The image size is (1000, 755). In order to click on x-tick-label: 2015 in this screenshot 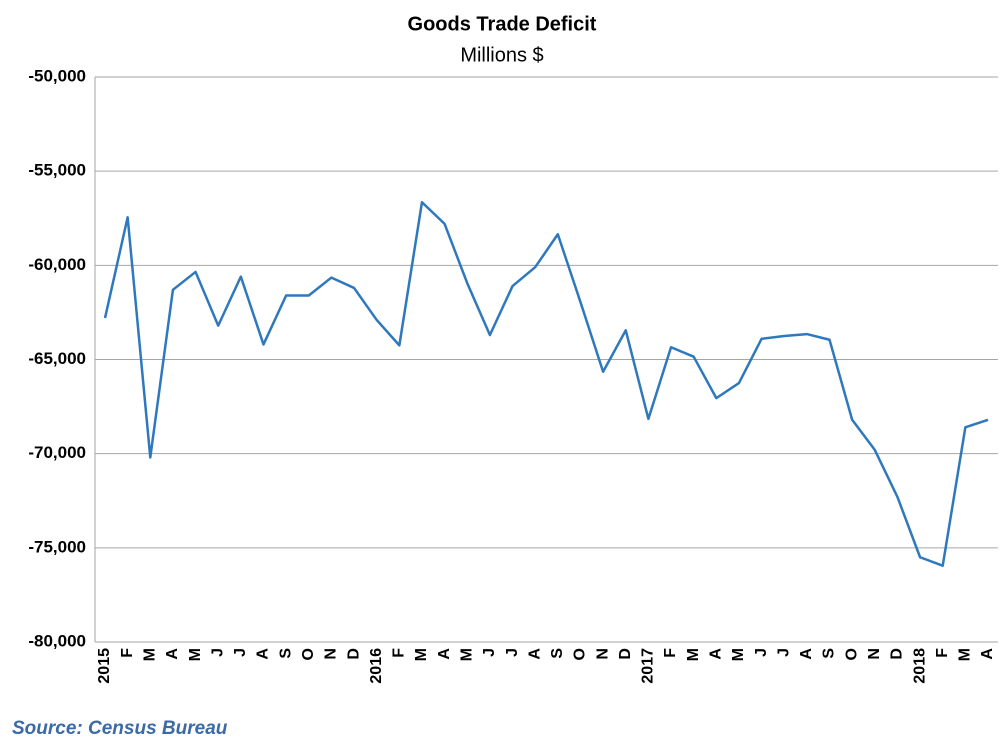, I will do `click(104, 666)`.